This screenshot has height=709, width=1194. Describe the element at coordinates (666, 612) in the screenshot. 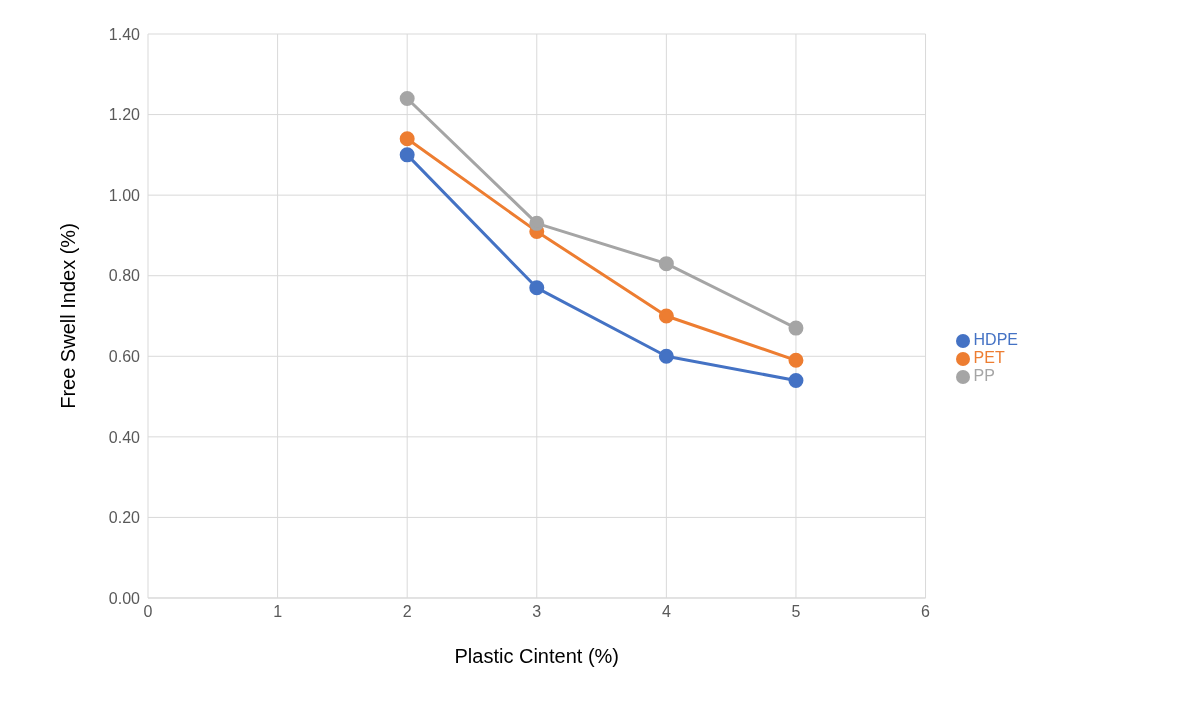

I see `x-tick-label: 4` at that location.